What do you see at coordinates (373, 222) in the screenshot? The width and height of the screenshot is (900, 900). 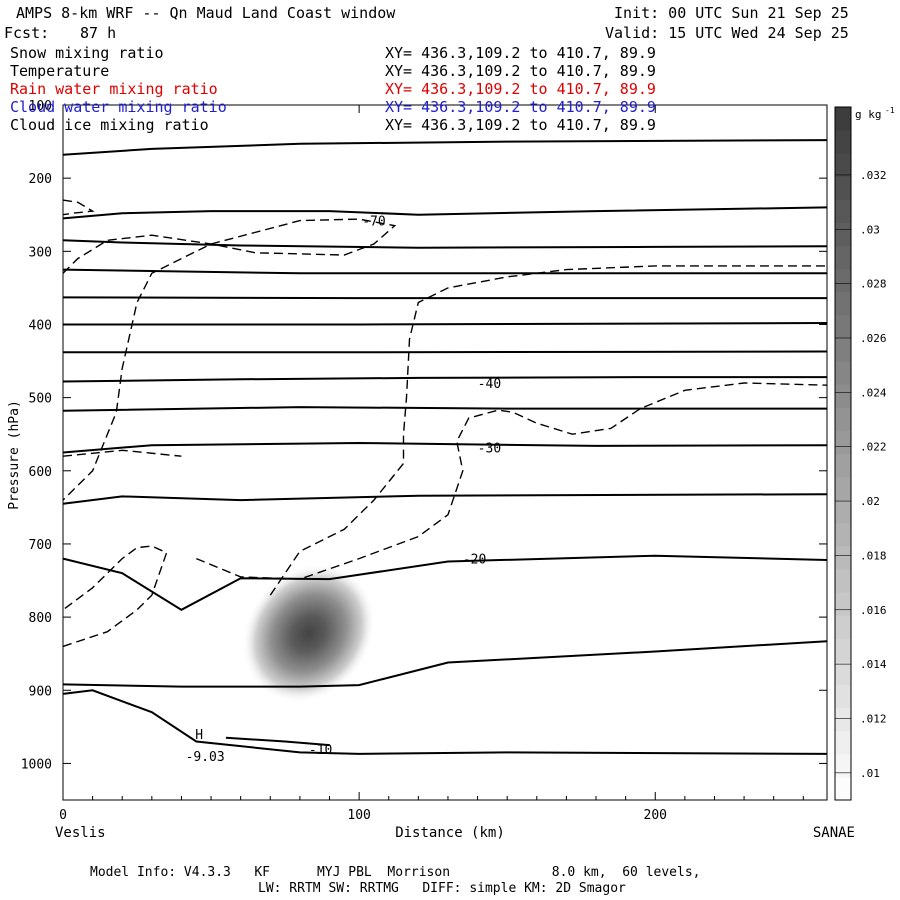 I see `contour-label: -70` at bounding box center [373, 222].